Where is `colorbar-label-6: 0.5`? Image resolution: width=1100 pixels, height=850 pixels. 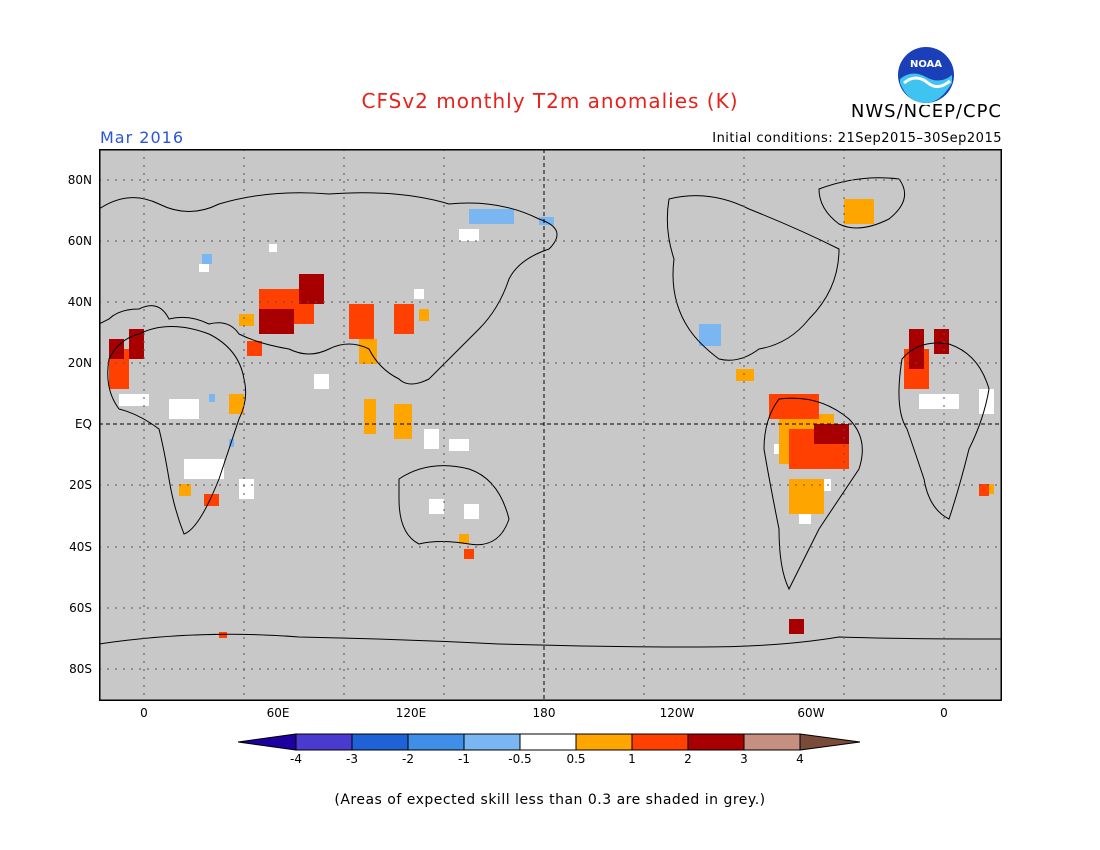 colorbar-label-6: 0.5 is located at coordinates (576, 759).